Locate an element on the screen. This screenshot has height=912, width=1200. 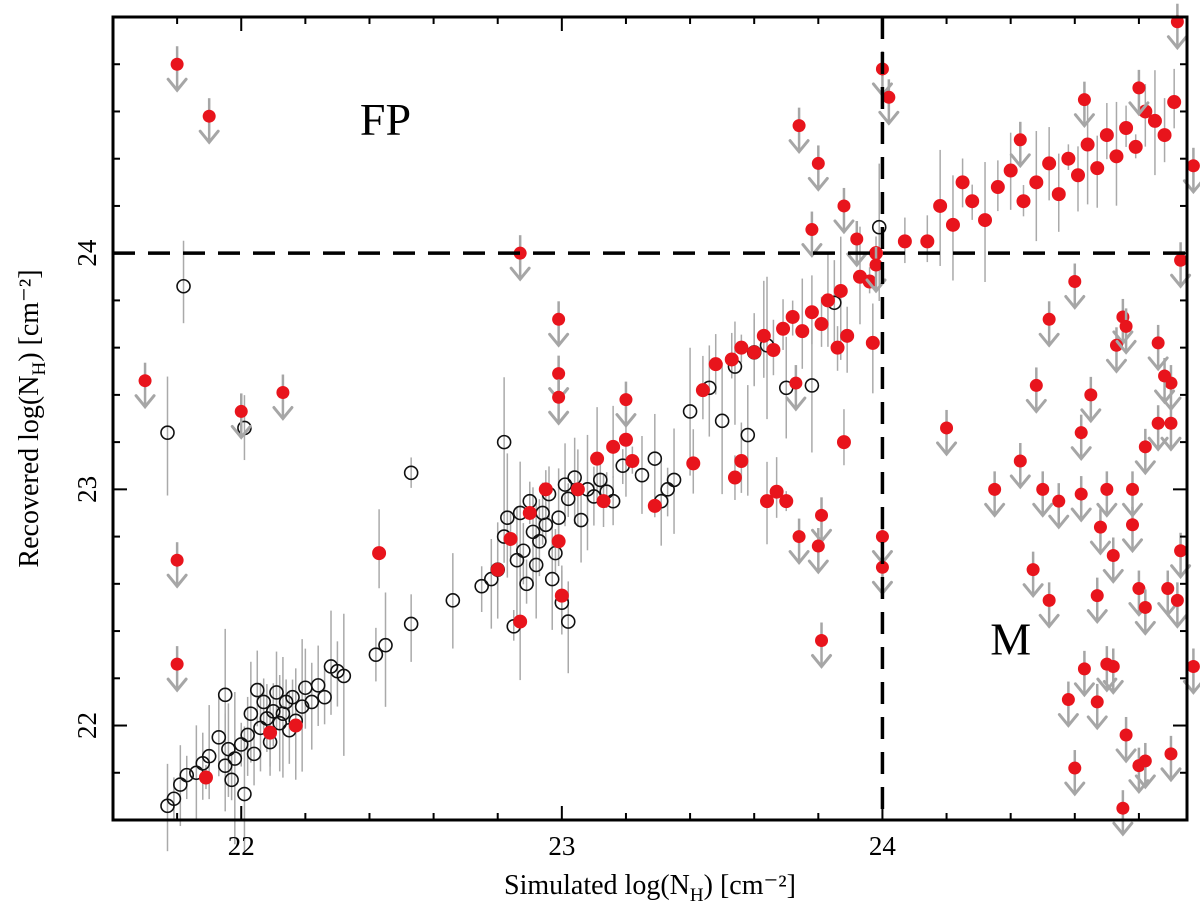
y-tick-label: 24 is located at coordinates (87, 252).